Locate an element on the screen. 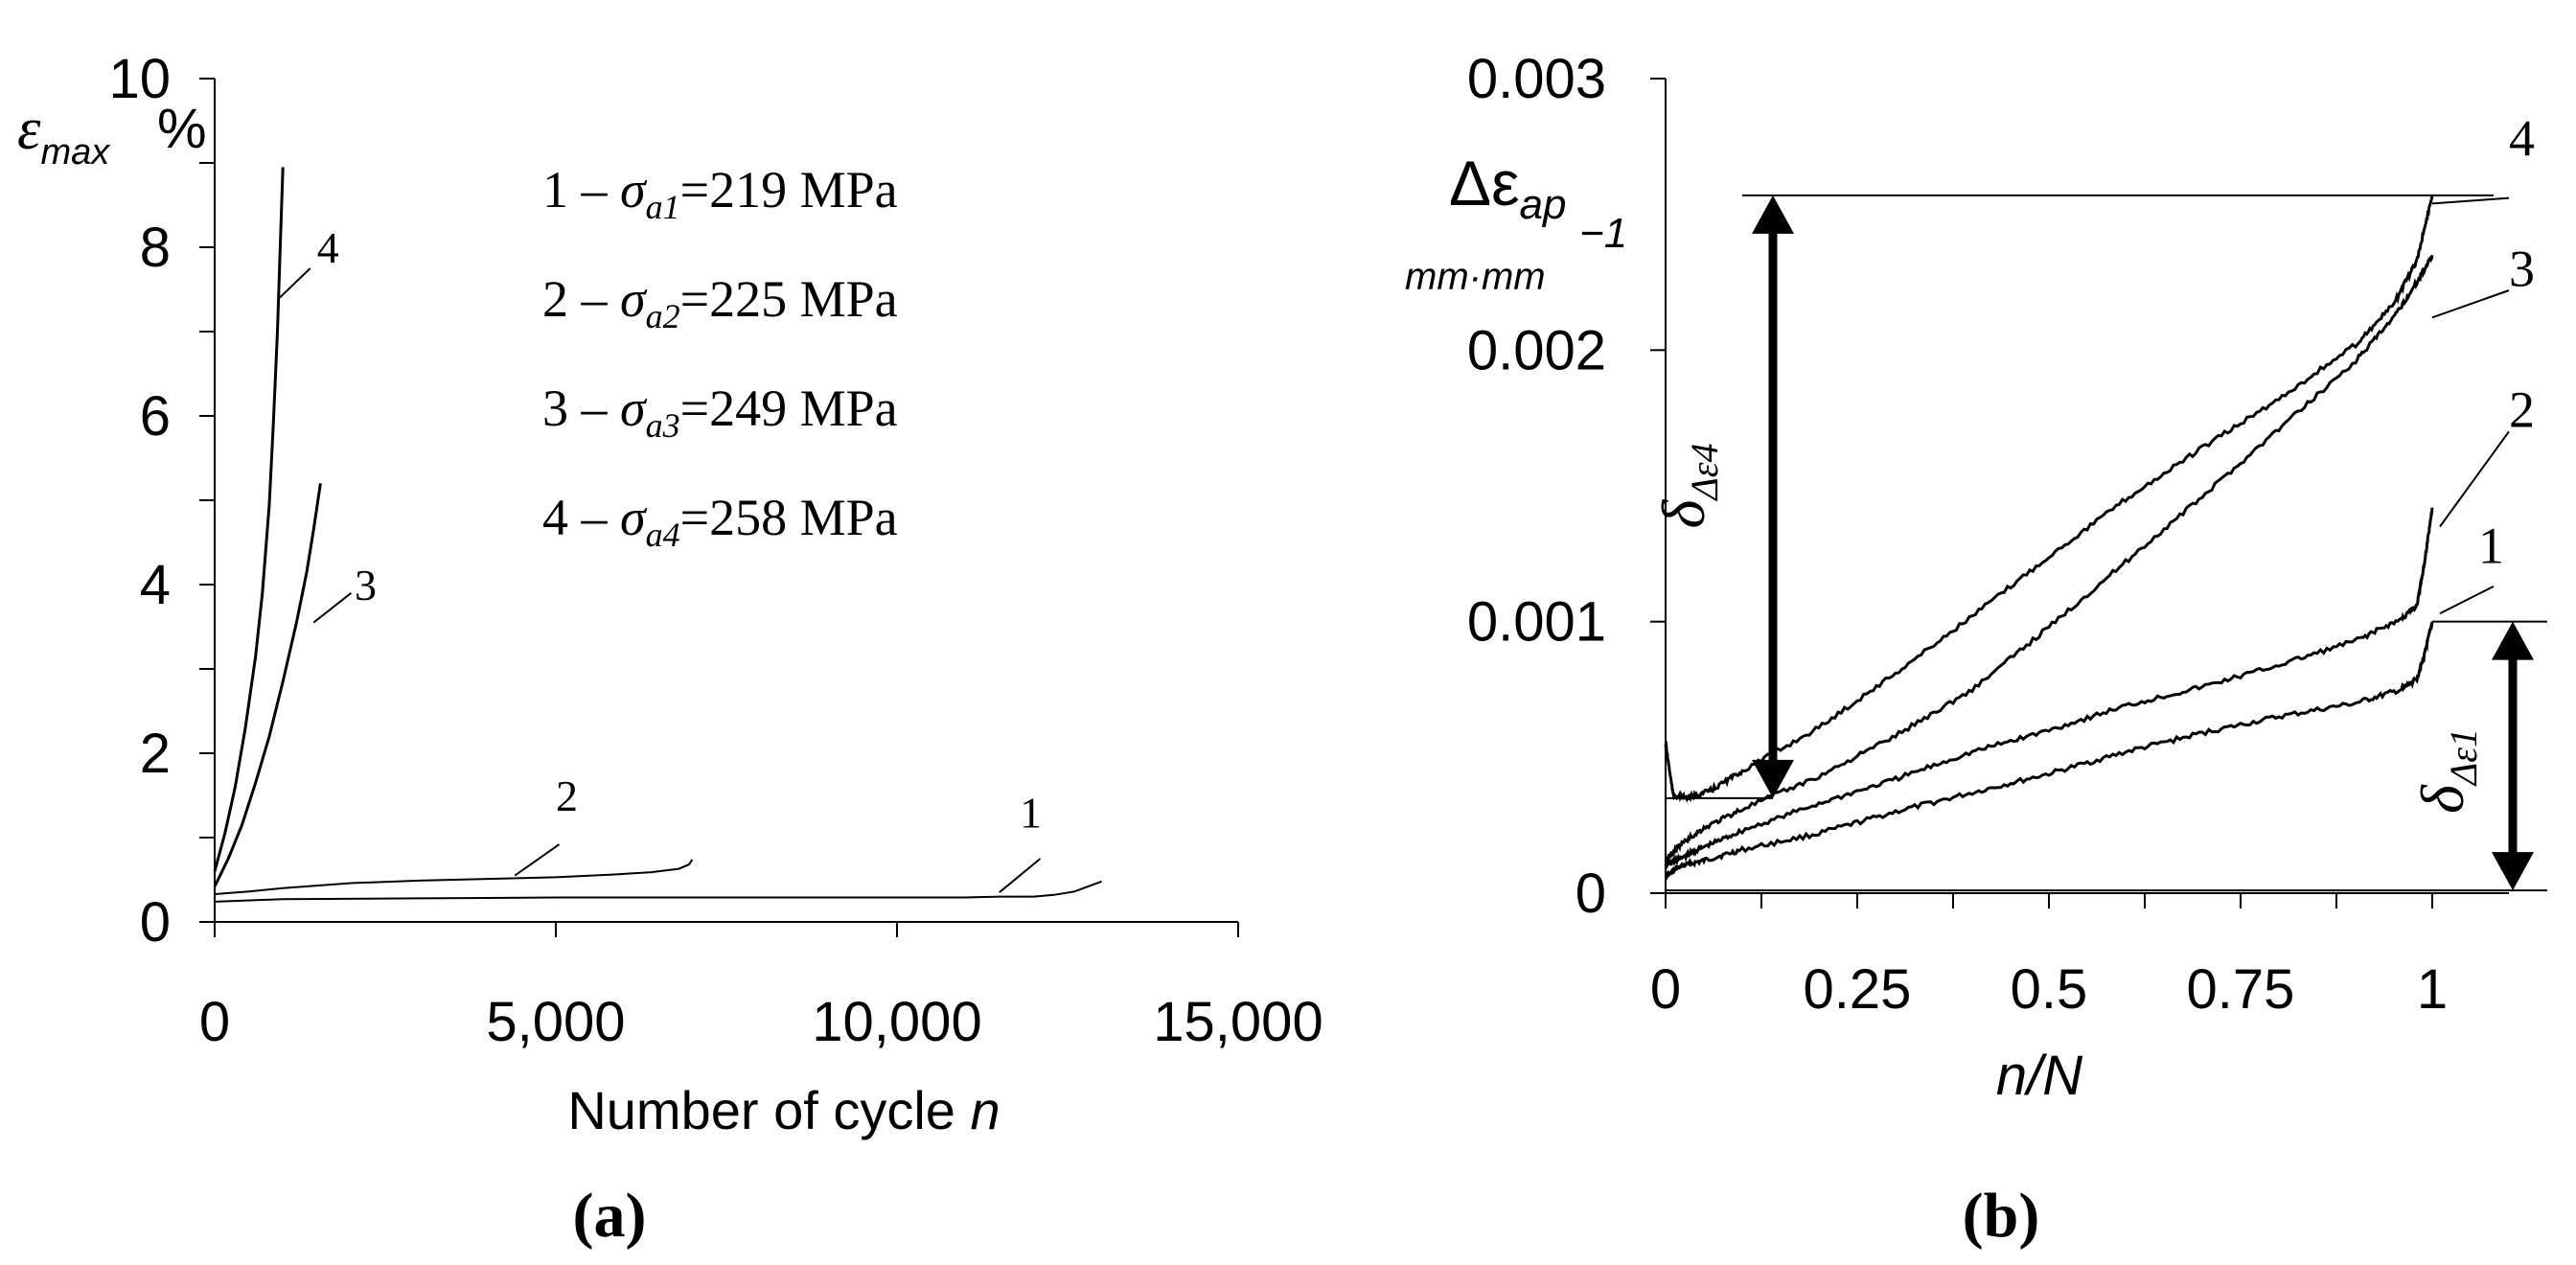 Image resolution: width=2576 pixels, height=1265 pixels. a-curve-1-leader is located at coordinates (1020, 876).